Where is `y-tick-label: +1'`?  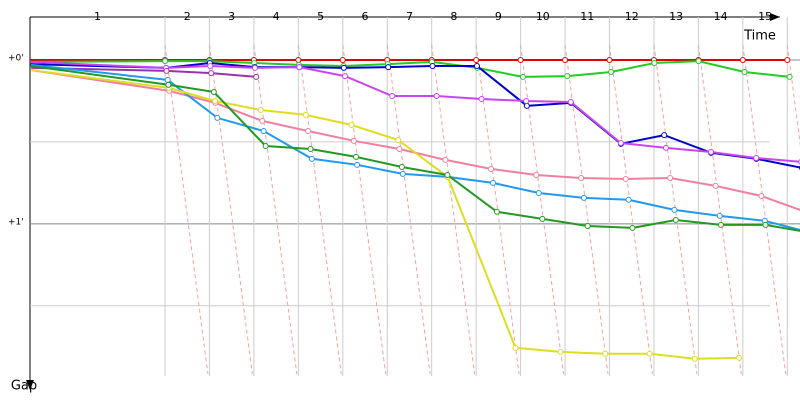
y-tick-label: +1' is located at coordinates (16, 222).